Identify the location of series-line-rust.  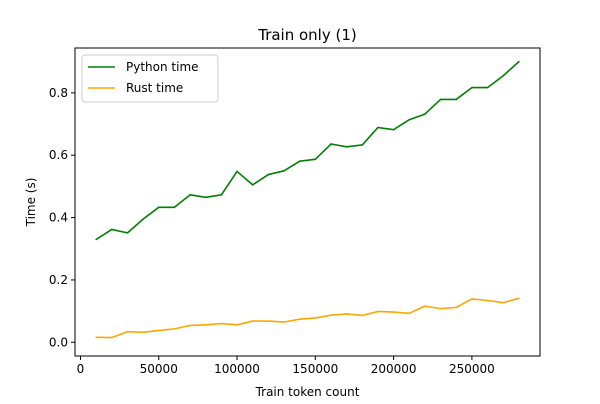
(308, 318).